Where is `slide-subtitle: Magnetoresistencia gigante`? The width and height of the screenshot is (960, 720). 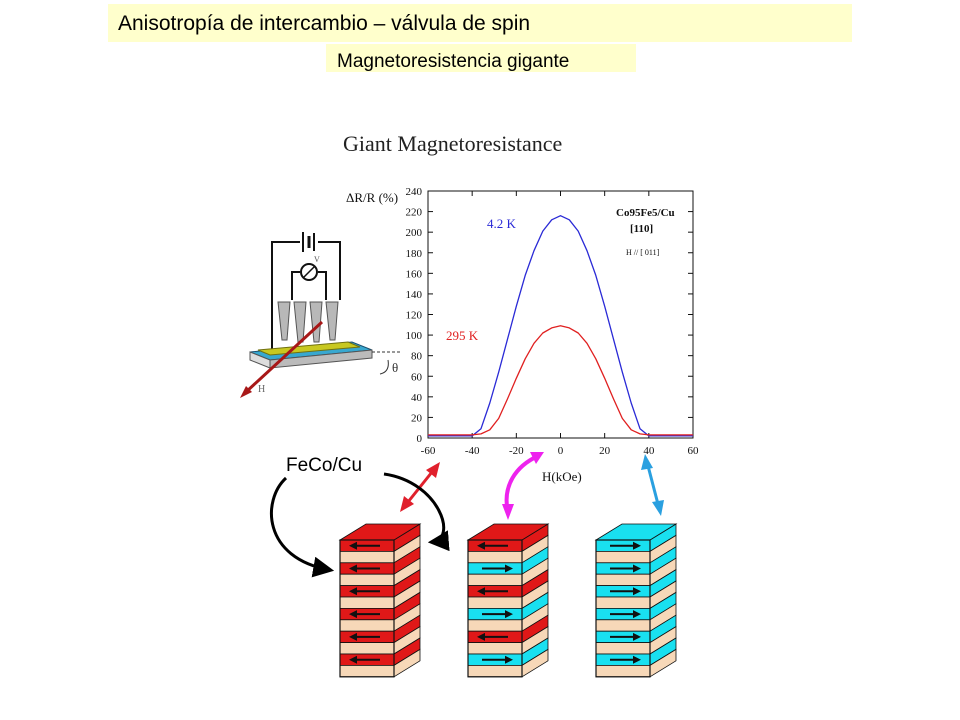
slide-subtitle: Magnetoresistencia gigante is located at coordinates (453, 61).